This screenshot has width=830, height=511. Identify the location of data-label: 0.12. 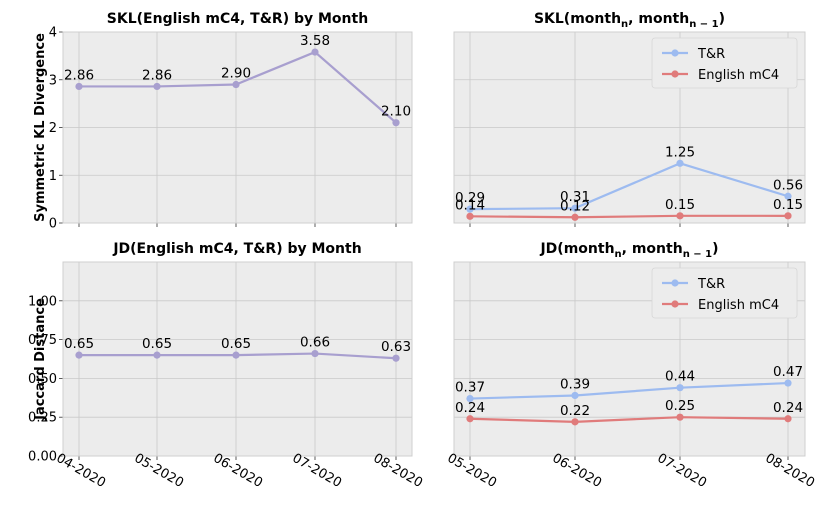
(575, 206).